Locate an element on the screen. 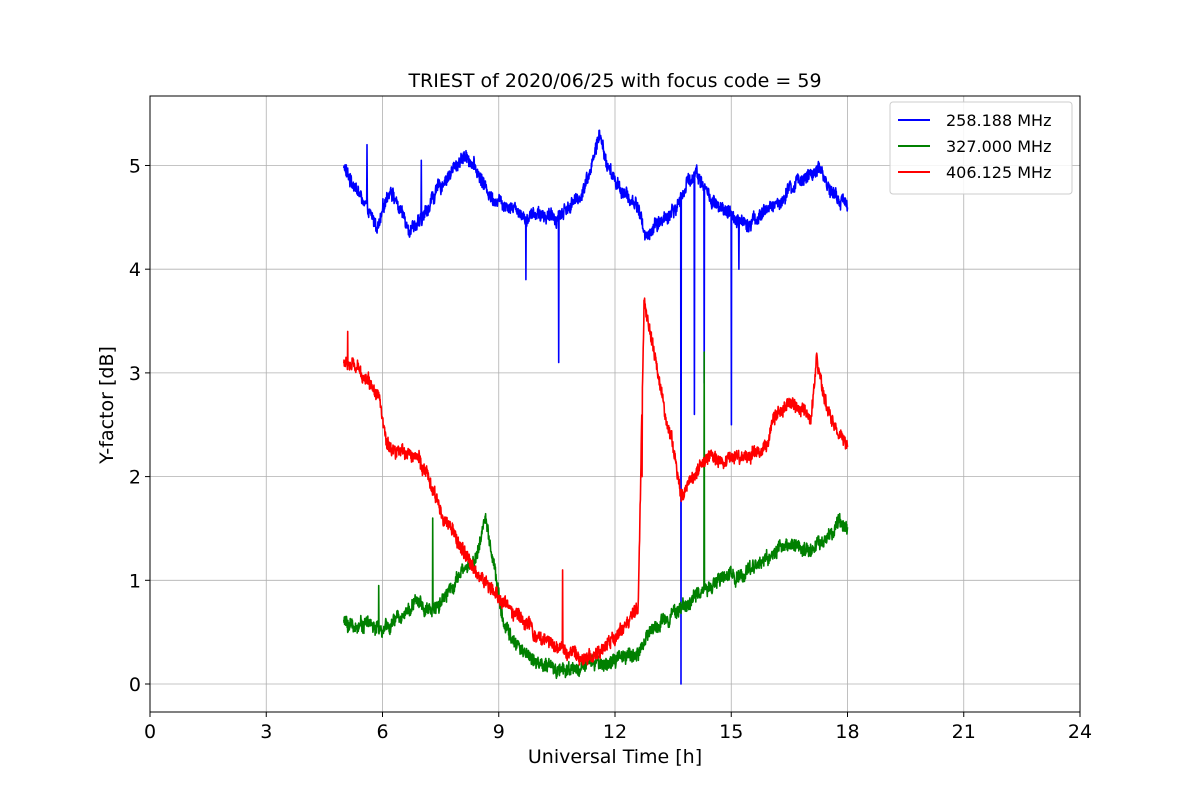  x-tick-label: 24 is located at coordinates (1080, 732).